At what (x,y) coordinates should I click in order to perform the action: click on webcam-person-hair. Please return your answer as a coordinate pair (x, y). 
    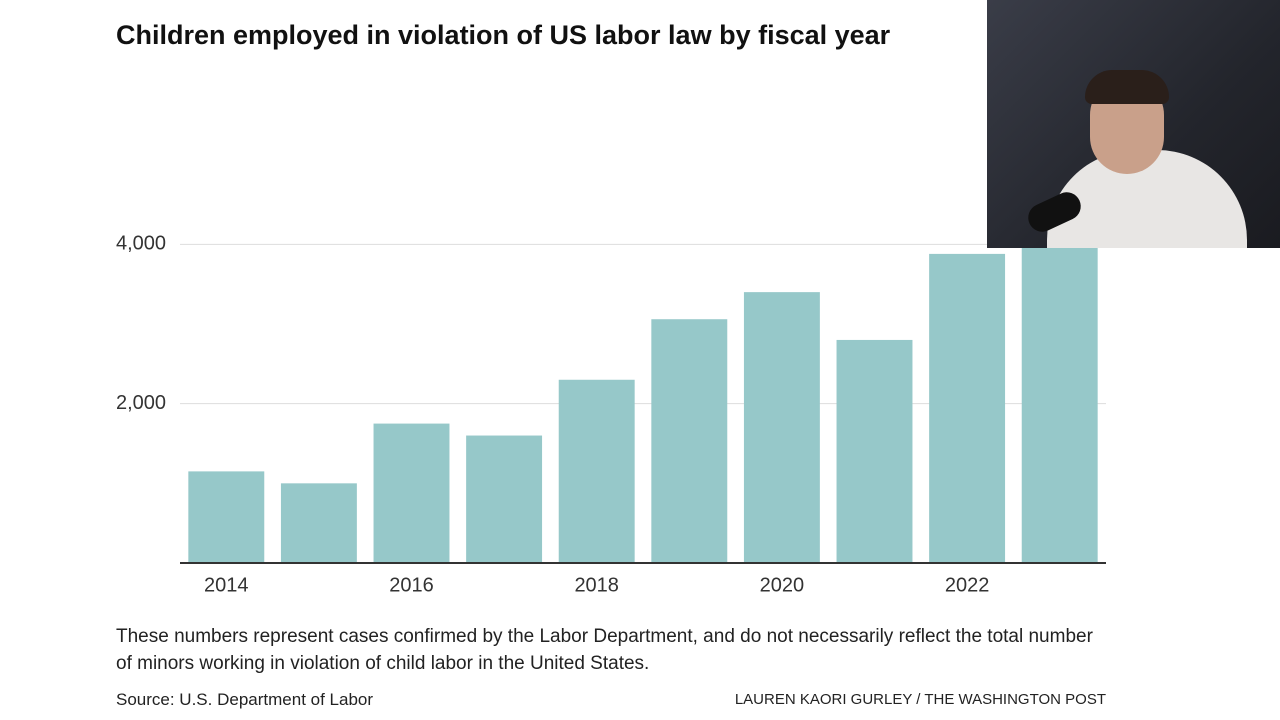
    Looking at the image, I should click on (1127, 87).